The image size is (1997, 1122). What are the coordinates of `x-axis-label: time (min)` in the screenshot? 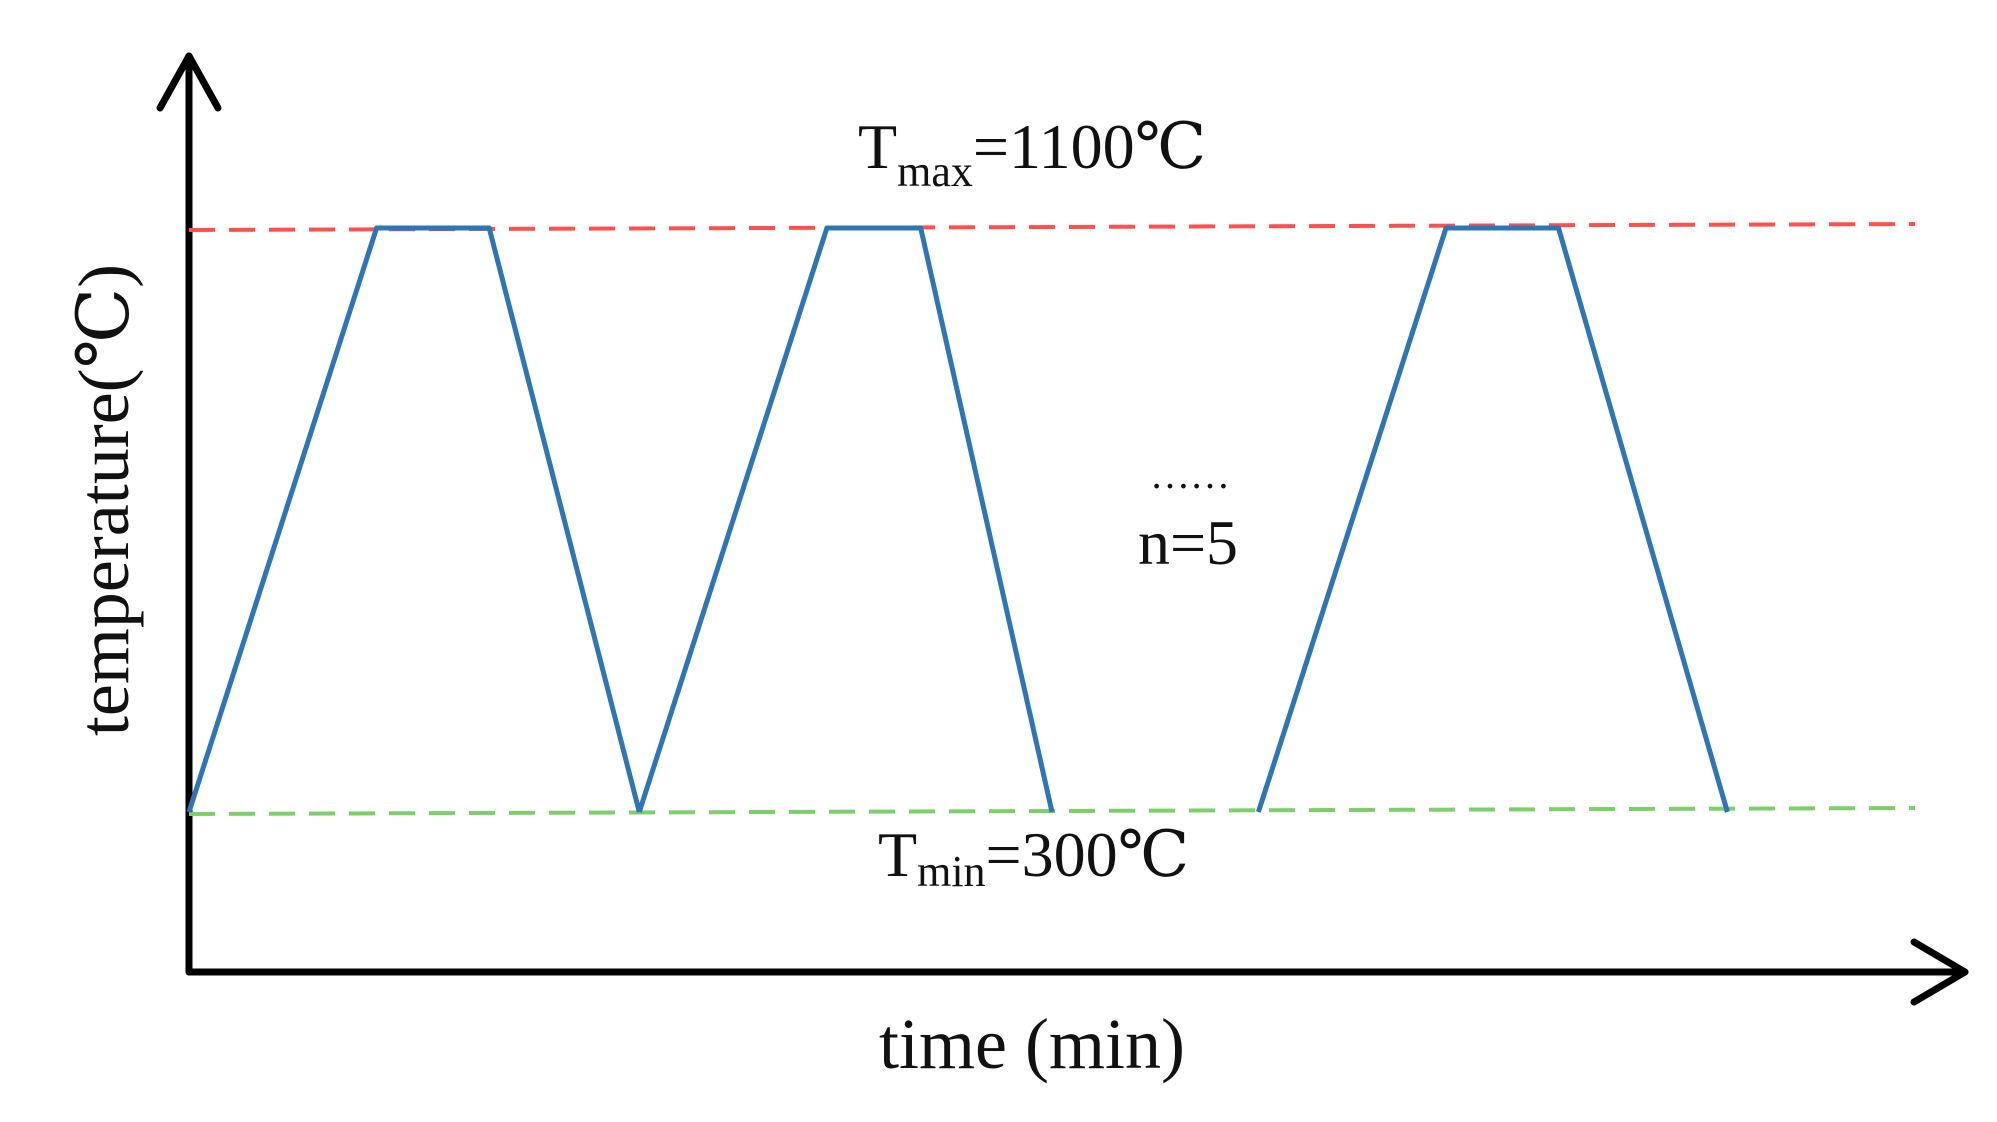 It's located at (1032, 1044).